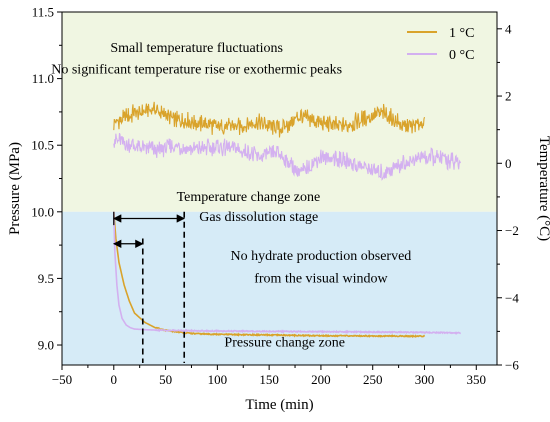  I want to click on y-left-tick-label: 9.5, so click(46, 278).